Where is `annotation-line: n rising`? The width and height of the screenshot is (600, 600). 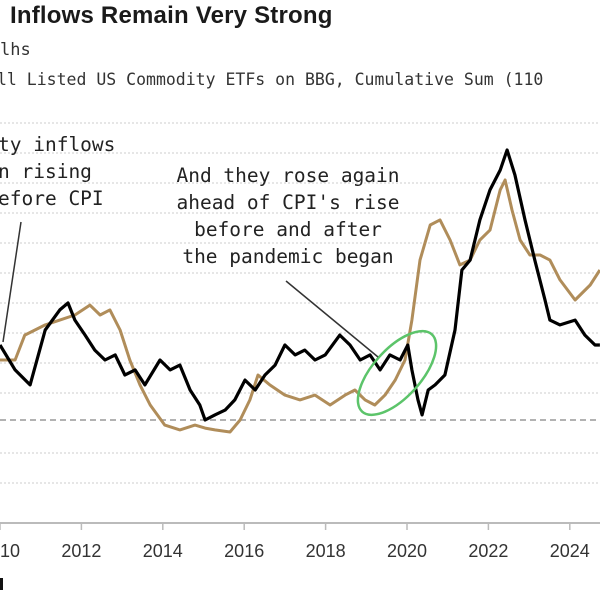
annotation-line: n rising is located at coordinates (46, 171).